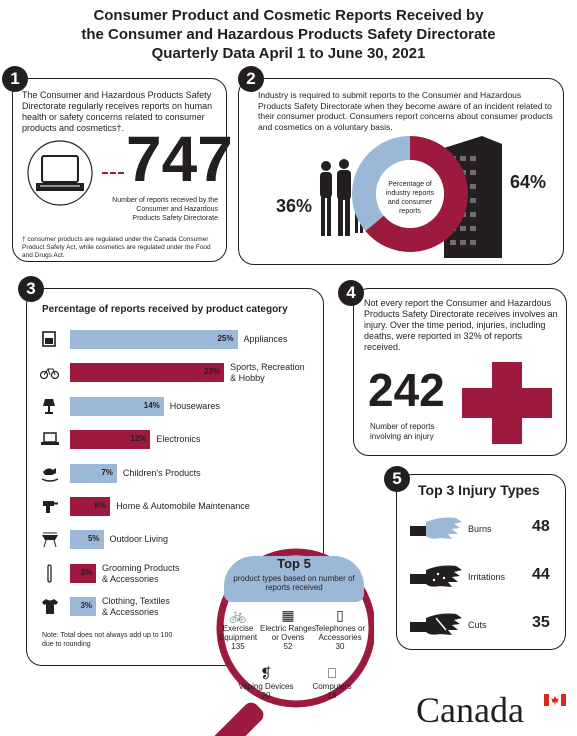 This screenshot has width=577, height=736. I want to click on category-label: Grooming Products & Accessories, so click(141, 574).